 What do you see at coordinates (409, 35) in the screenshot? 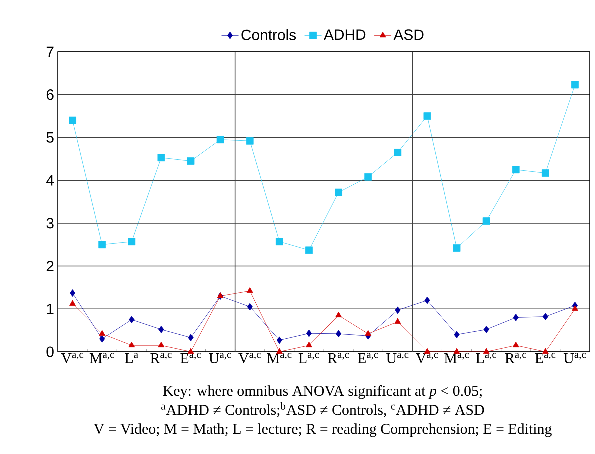
I see `legend-label: ASD` at bounding box center [409, 35].